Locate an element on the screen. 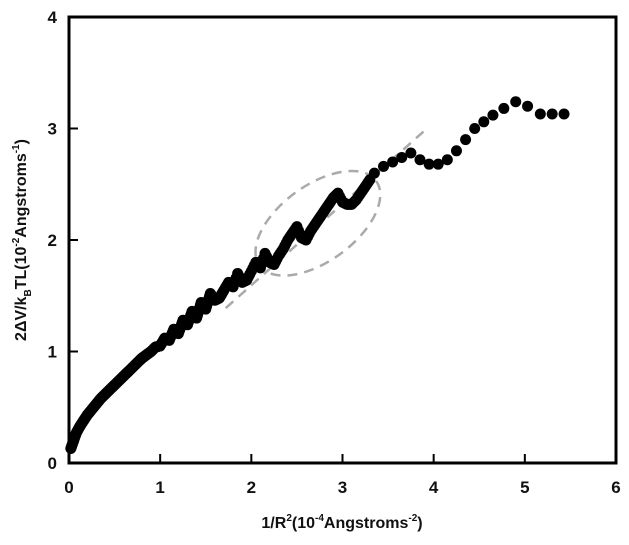 This screenshot has height=545, width=629. y-tick-label: 1 is located at coordinates (52, 352).